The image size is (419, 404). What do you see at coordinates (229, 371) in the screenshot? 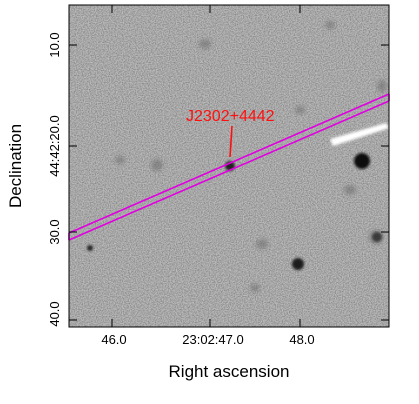
I see `x-axis-title: Right ascension` at bounding box center [229, 371].